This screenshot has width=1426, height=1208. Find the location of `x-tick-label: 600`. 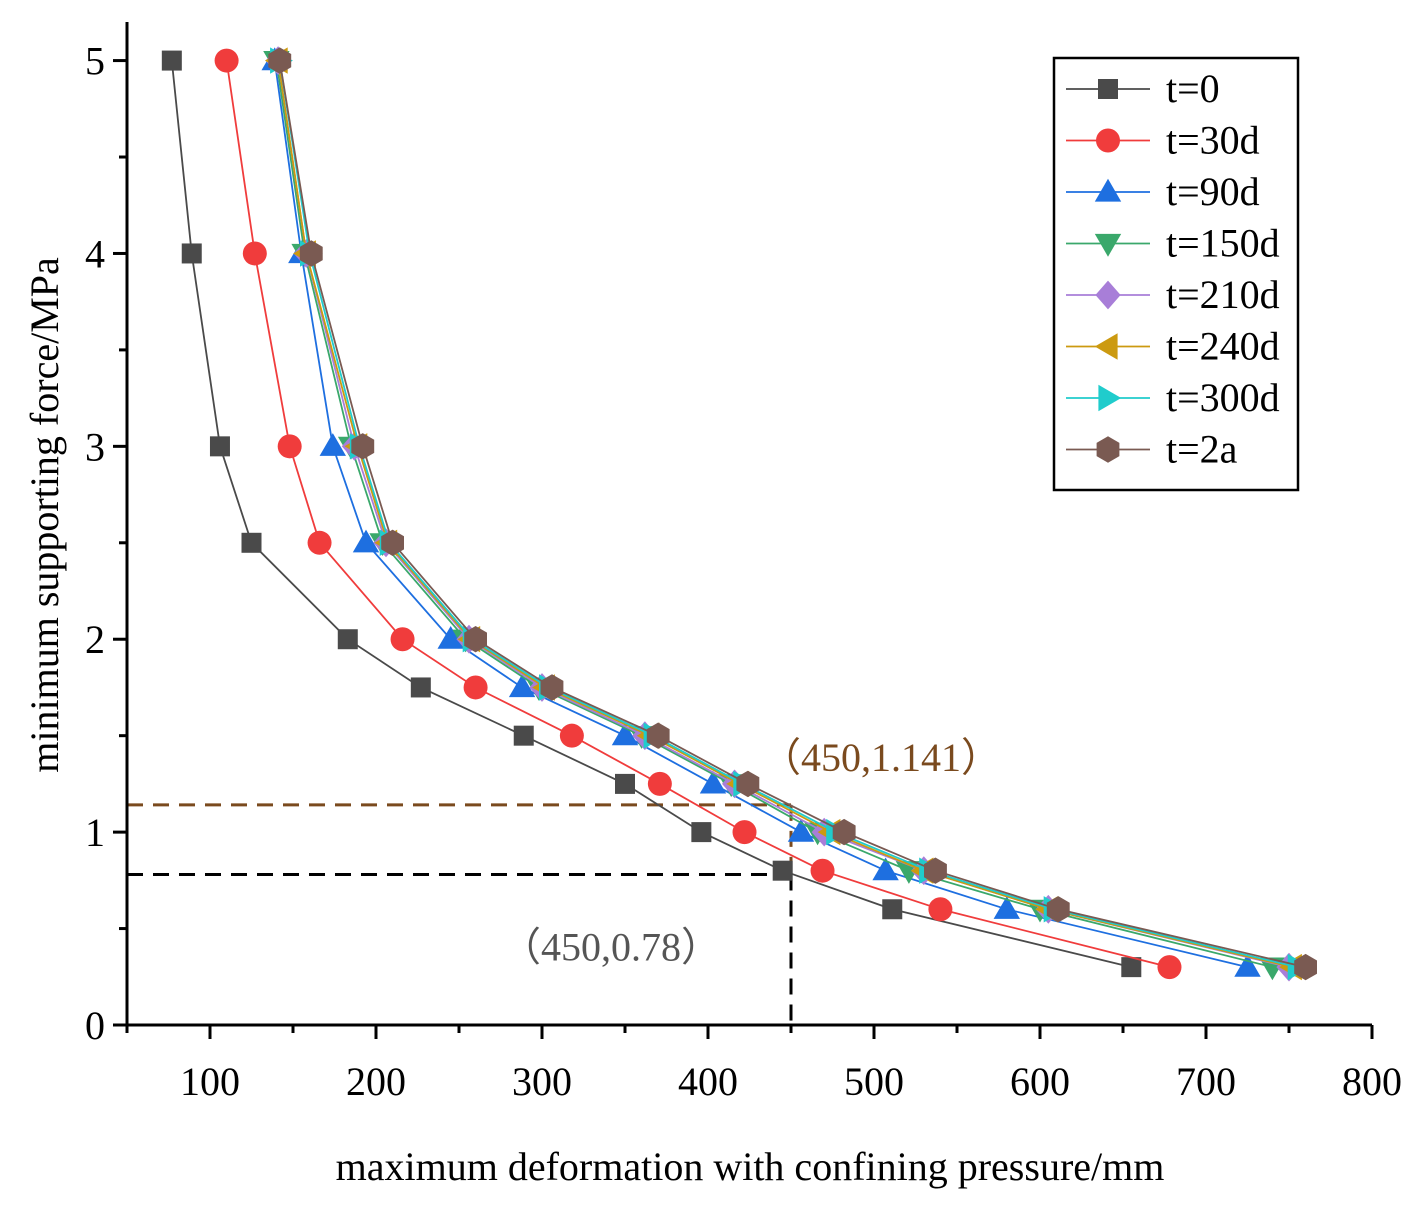

x-tick-label: 600 is located at coordinates (1040, 1081).